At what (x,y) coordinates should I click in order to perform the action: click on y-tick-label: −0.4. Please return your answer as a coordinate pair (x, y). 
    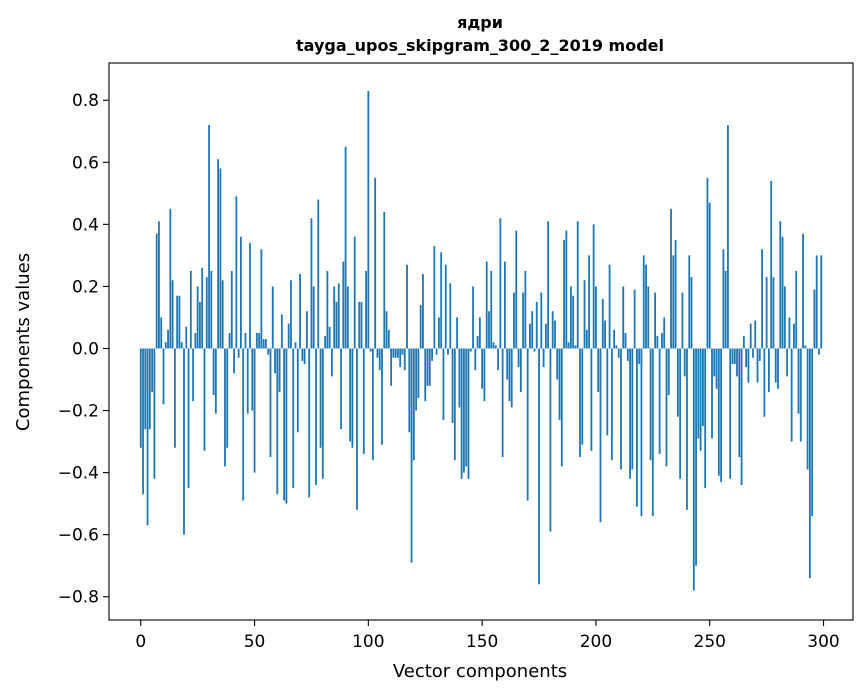
    Looking at the image, I should click on (78, 474).